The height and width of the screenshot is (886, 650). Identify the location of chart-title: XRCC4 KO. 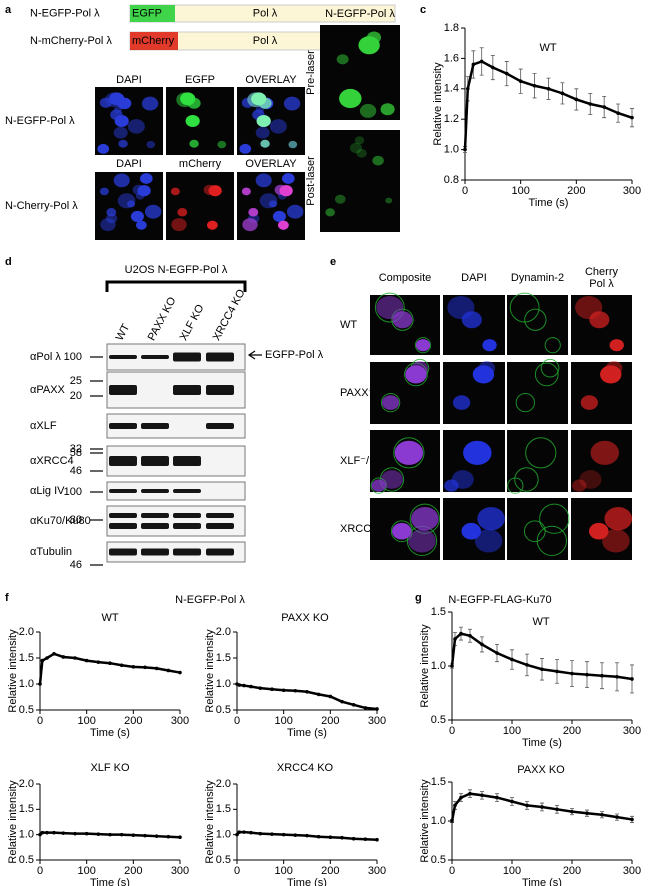
(305, 768).